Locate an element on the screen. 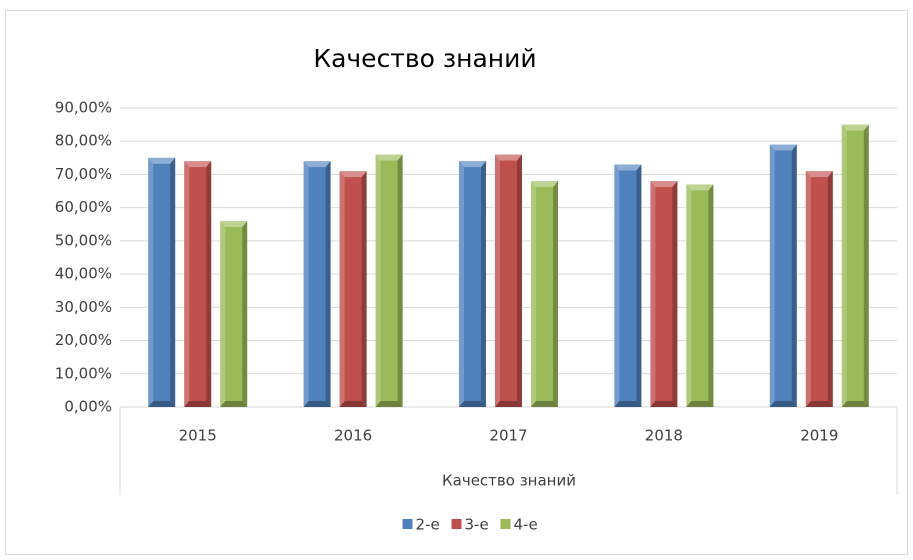 The image size is (913, 560). legend-label: 3-е is located at coordinates (477, 525).